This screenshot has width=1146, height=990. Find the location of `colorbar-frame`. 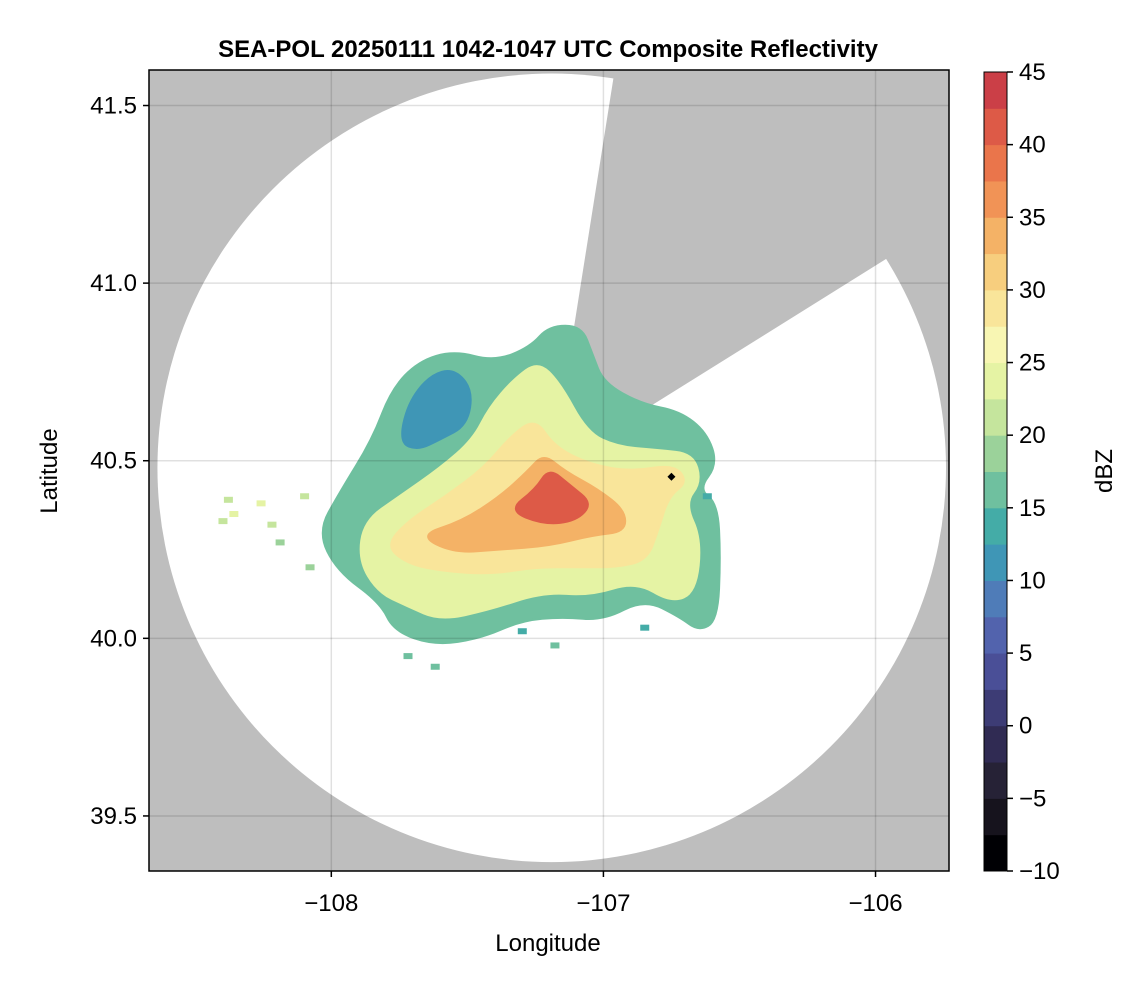

colorbar-frame is located at coordinates (995, 471).